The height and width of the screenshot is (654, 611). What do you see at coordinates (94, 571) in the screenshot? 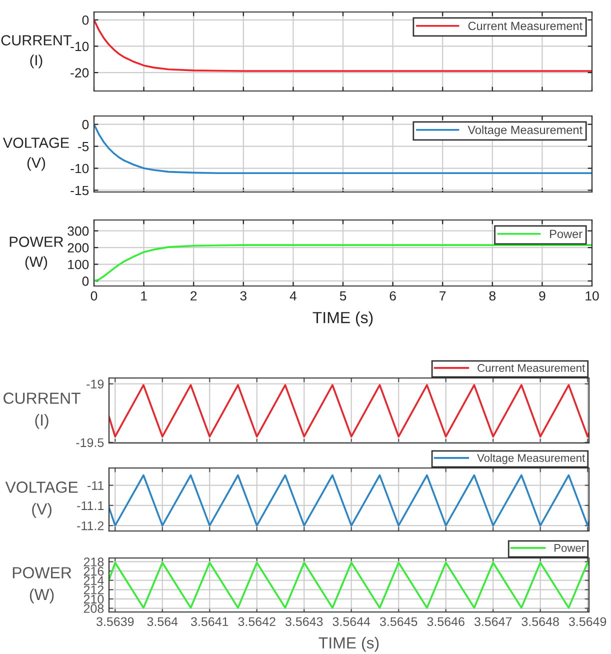
I see `y-tick-label: 216` at bounding box center [94, 571].